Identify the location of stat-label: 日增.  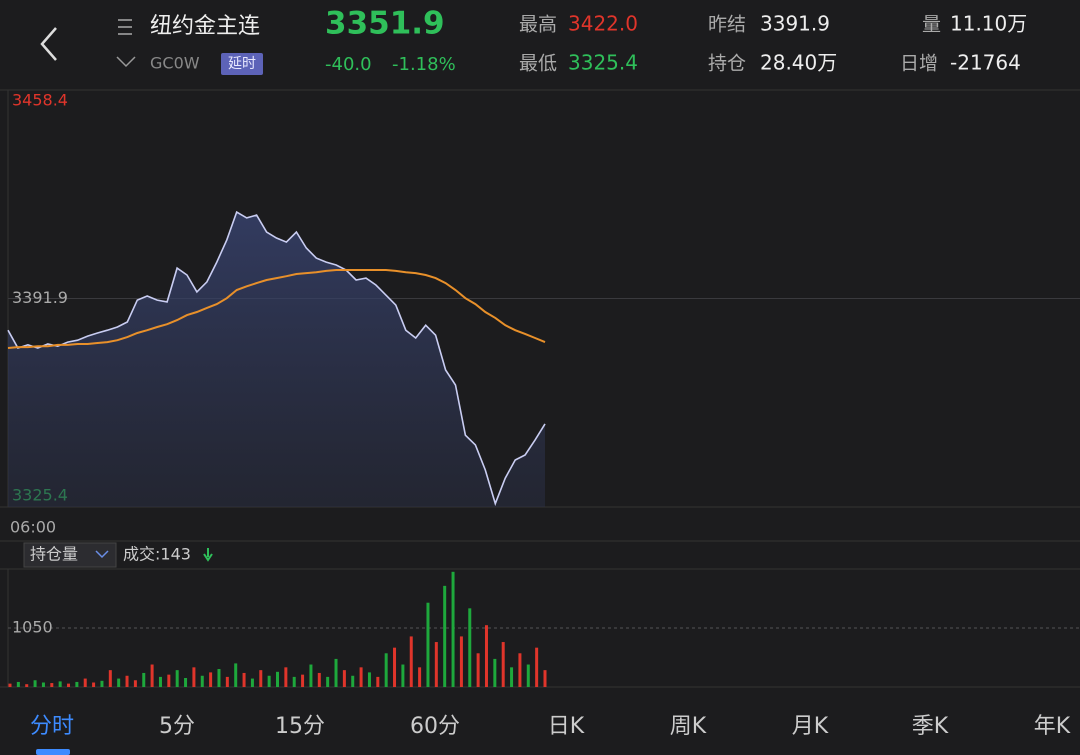
(919, 64).